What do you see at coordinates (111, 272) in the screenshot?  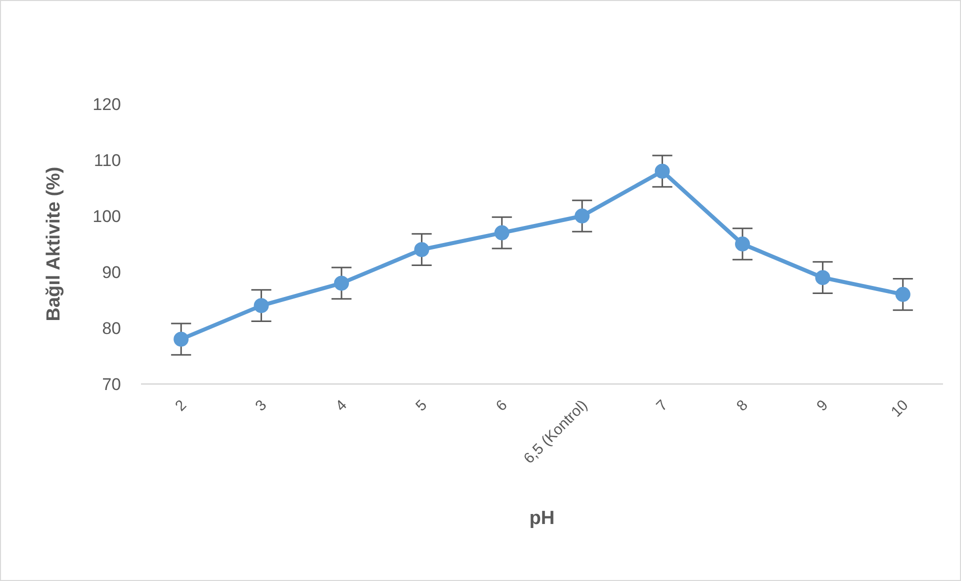 I see `y-tick-label: 90` at bounding box center [111, 272].